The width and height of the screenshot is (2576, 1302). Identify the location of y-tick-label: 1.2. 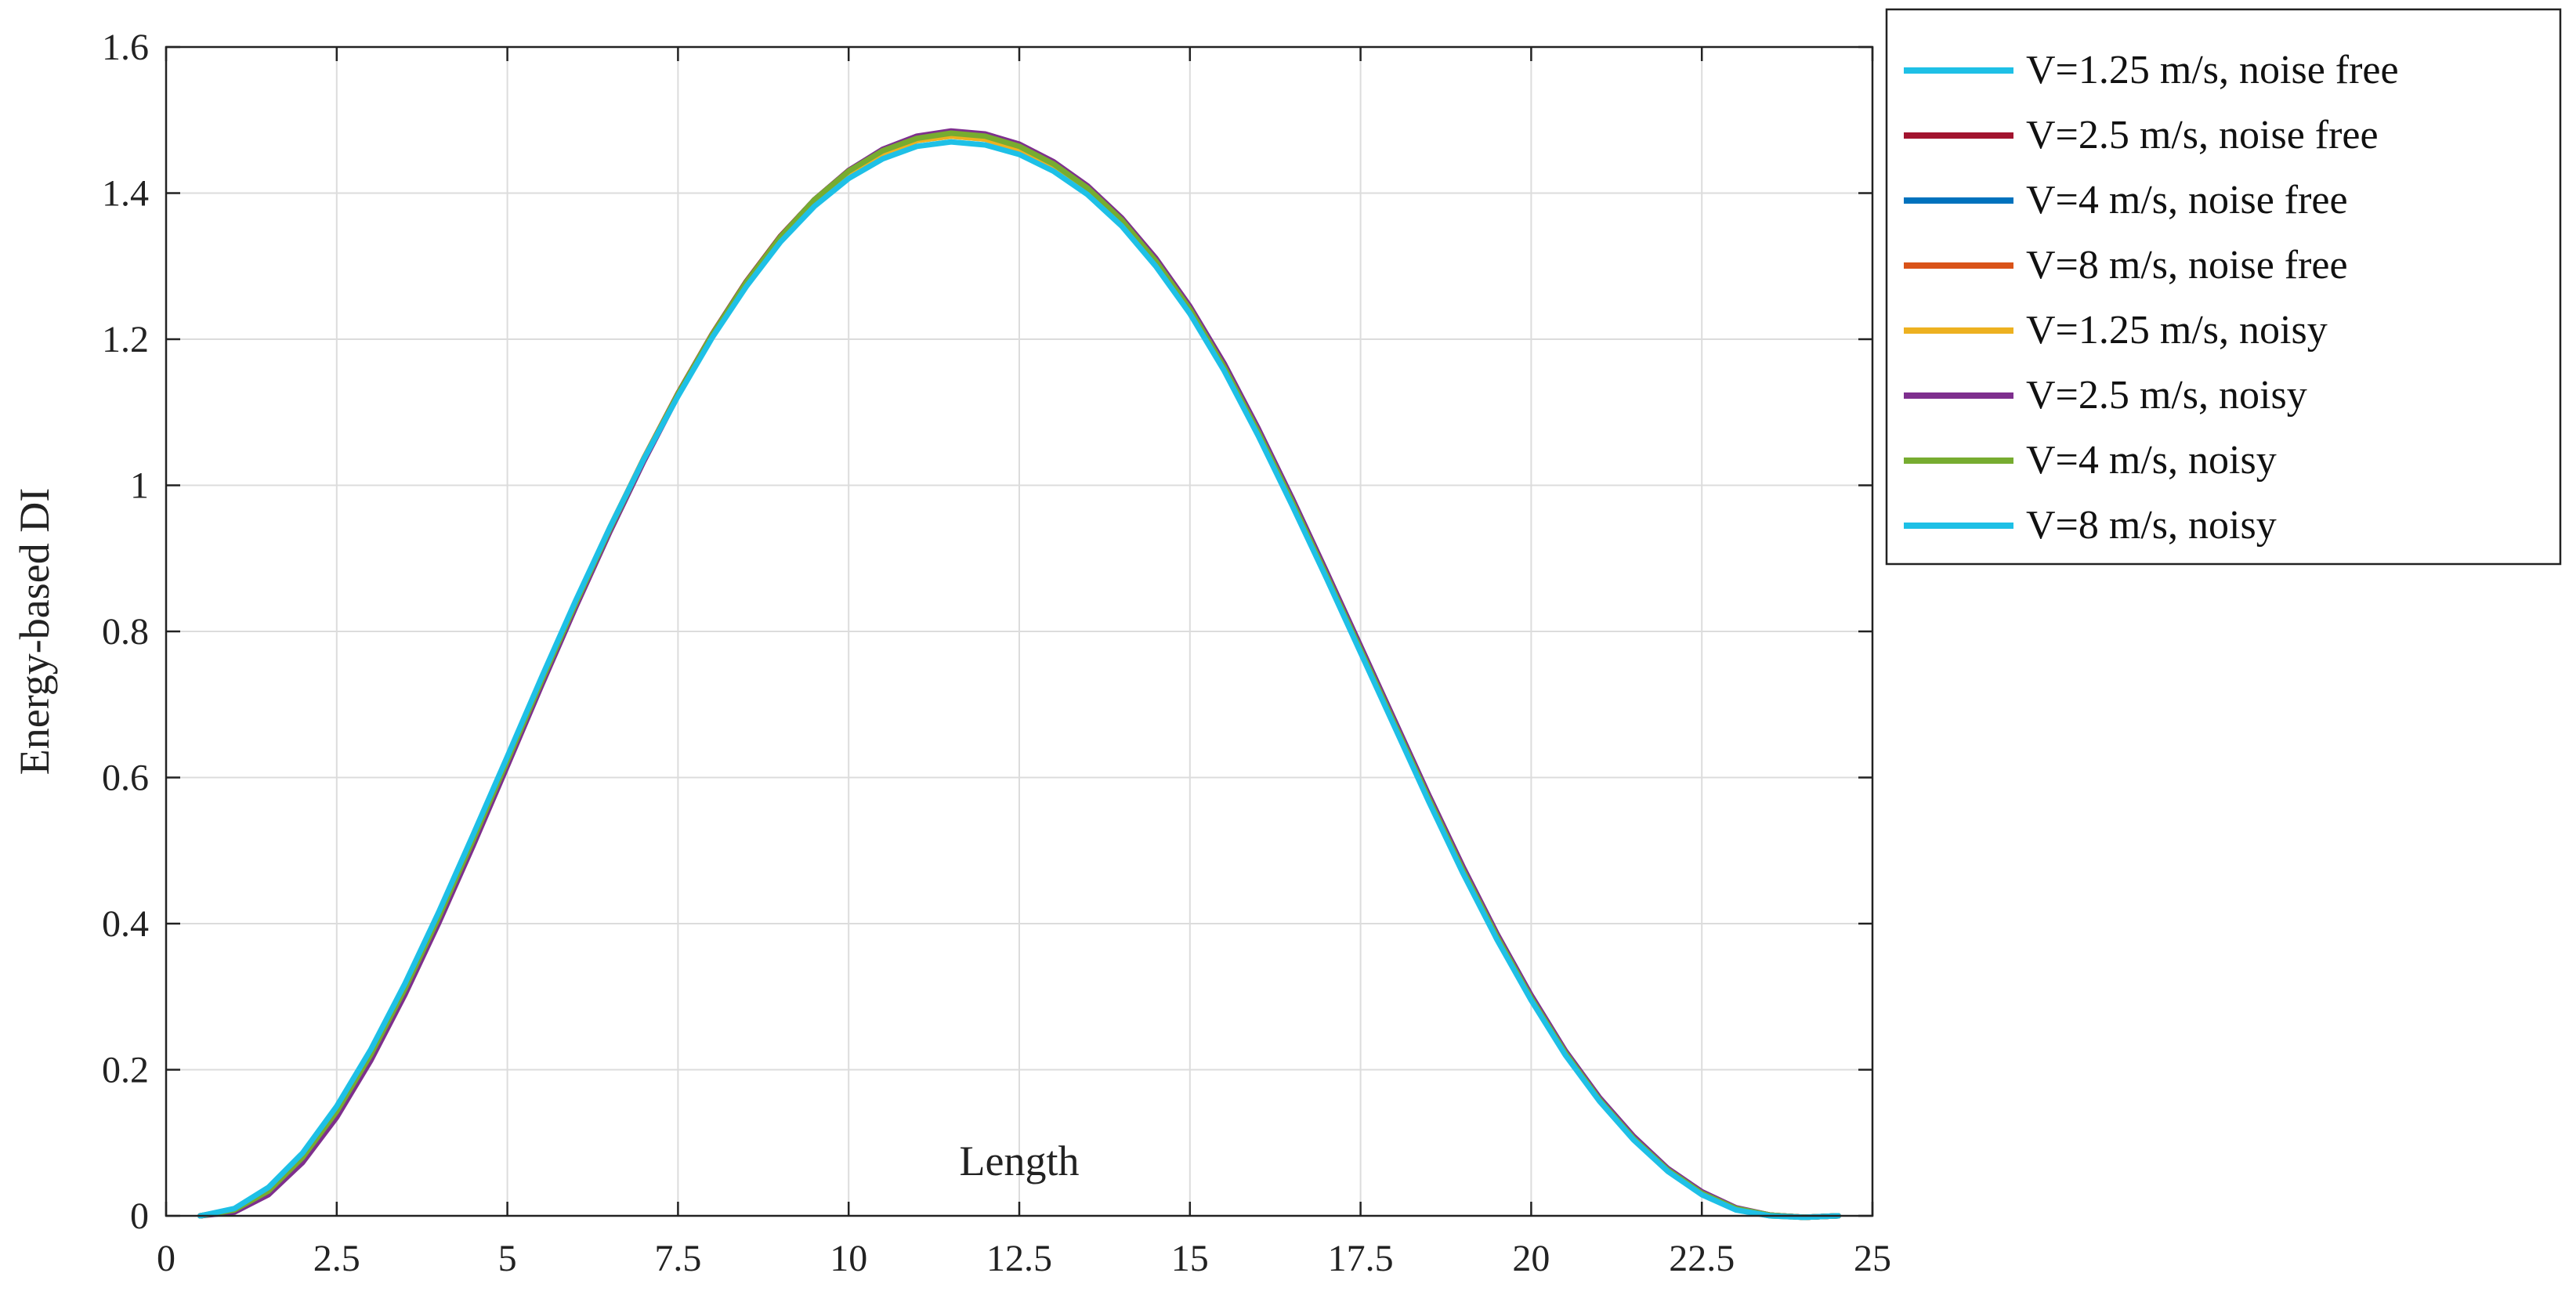
(126, 339).